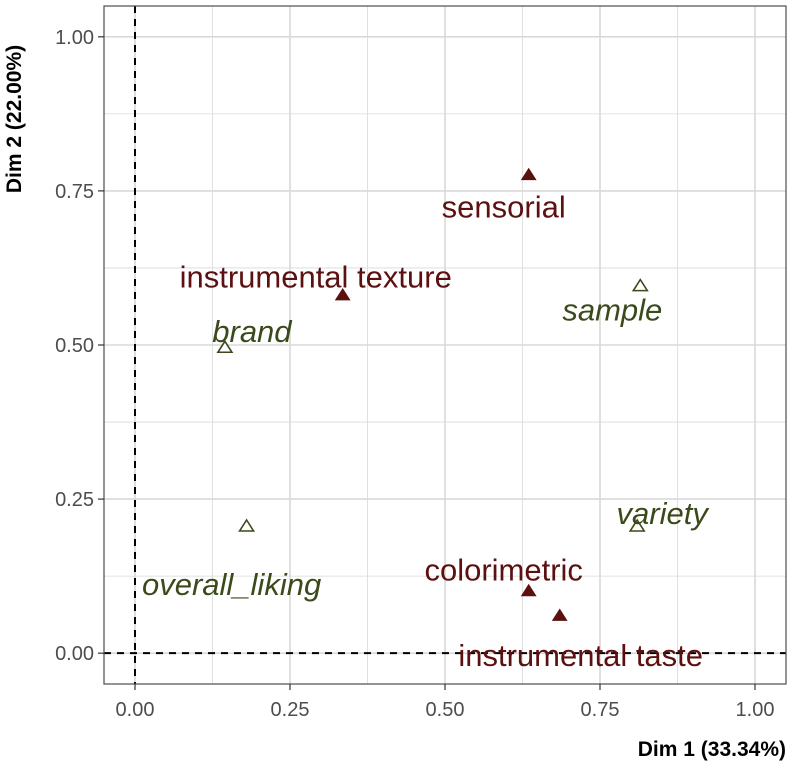  I want to click on point-instrumental-texture, so click(342, 294).